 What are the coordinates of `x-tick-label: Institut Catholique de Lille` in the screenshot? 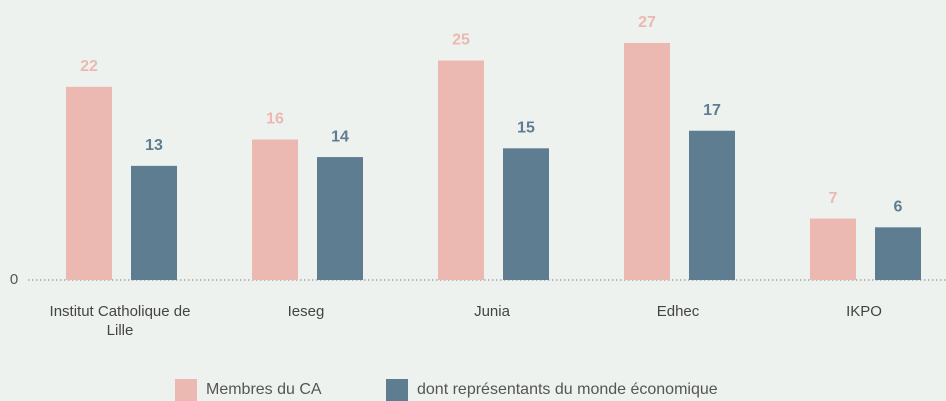 It's located at (120, 321).